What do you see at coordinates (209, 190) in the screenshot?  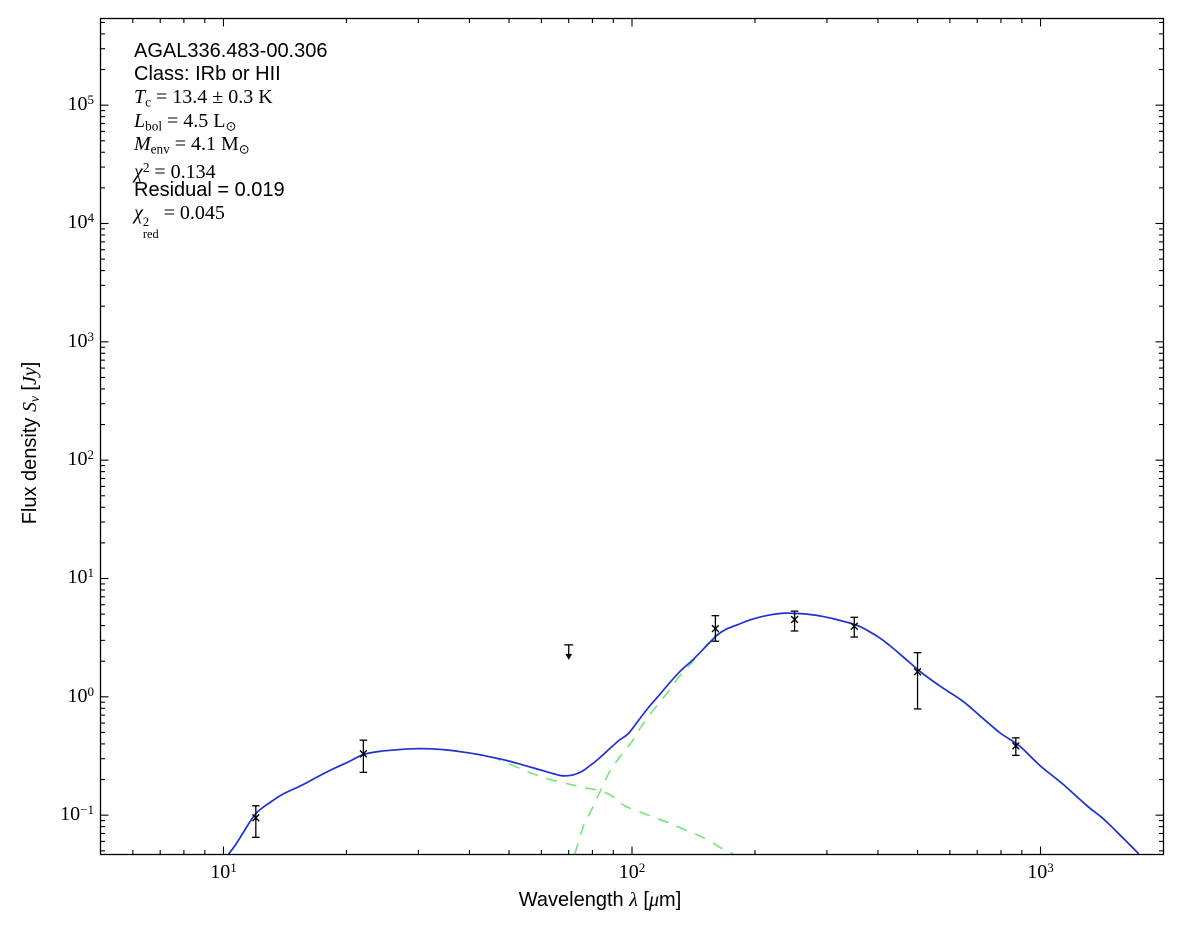 I see `annotation-line-residual: Residual = 0.019` at bounding box center [209, 190].